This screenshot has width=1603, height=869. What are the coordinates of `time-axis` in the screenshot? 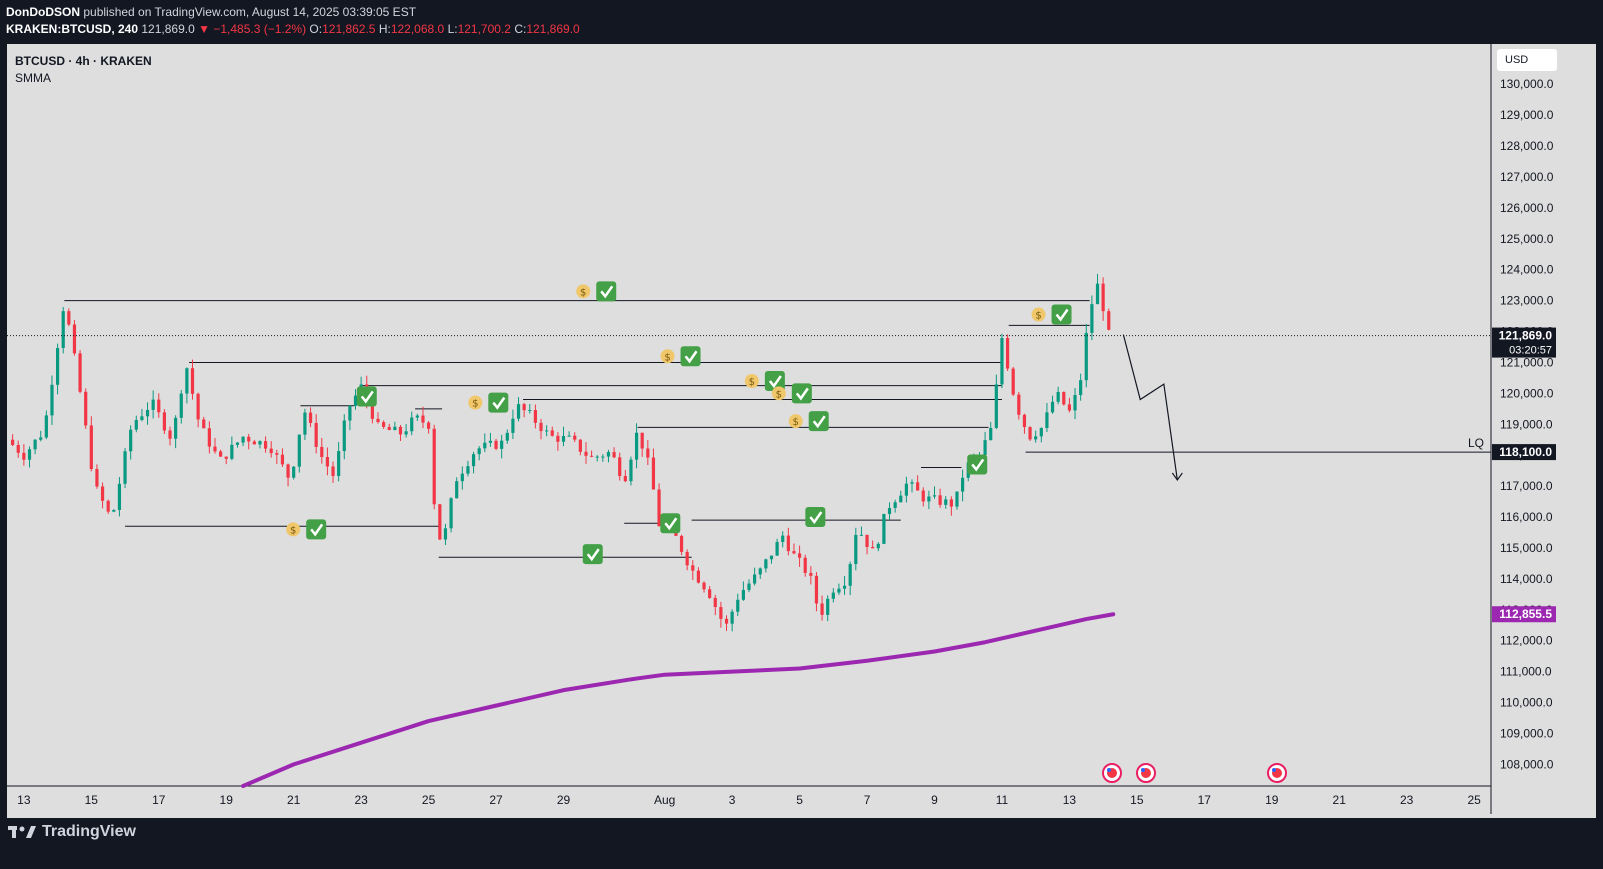 It's located at (749, 800).